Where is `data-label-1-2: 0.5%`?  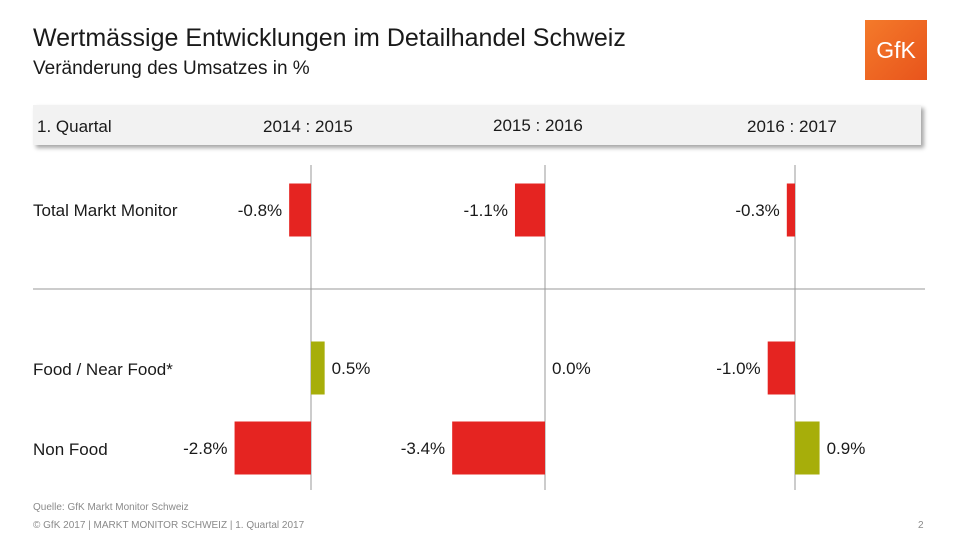 data-label-1-2: 0.5% is located at coordinates (351, 368).